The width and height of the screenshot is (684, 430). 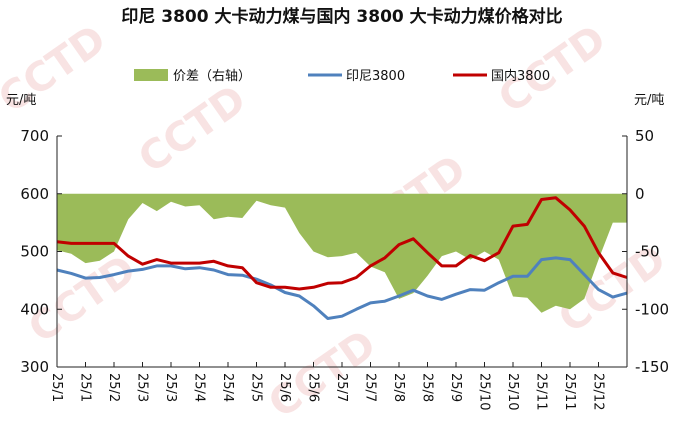 What do you see at coordinates (193, 129) in the screenshot?
I see `watermark-text: CCTD` at bounding box center [193, 129].